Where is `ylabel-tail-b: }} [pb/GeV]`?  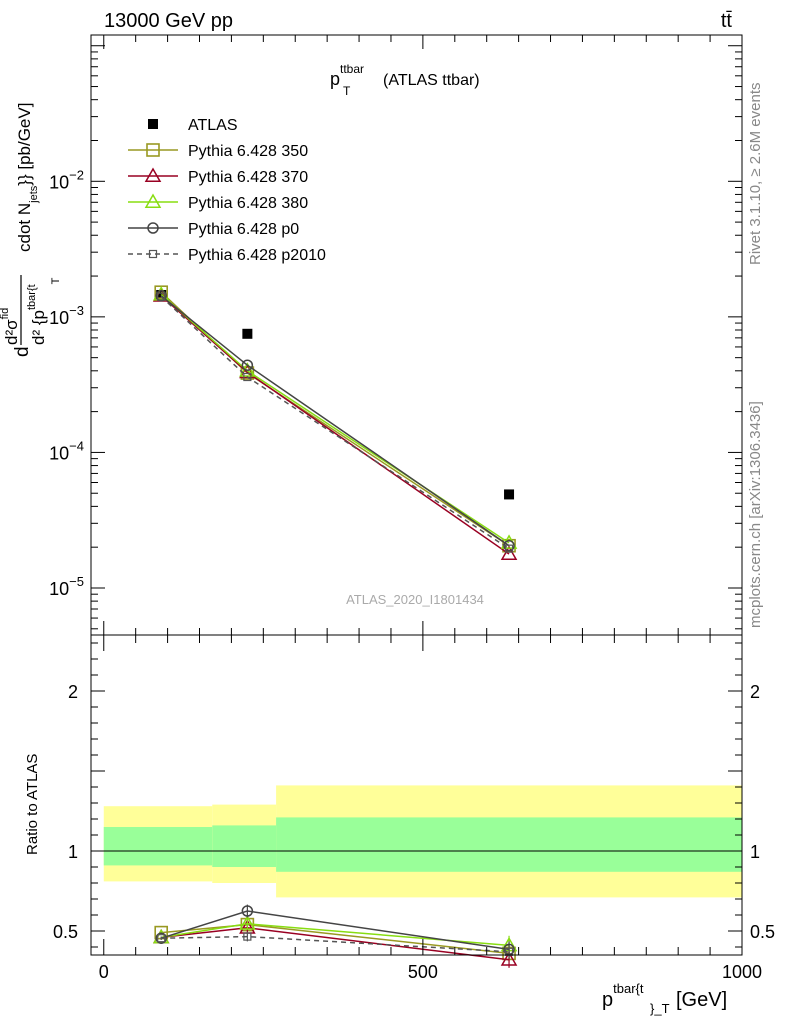 ylabel-tail-b: }} [pb/GeV] is located at coordinates (24, 144).